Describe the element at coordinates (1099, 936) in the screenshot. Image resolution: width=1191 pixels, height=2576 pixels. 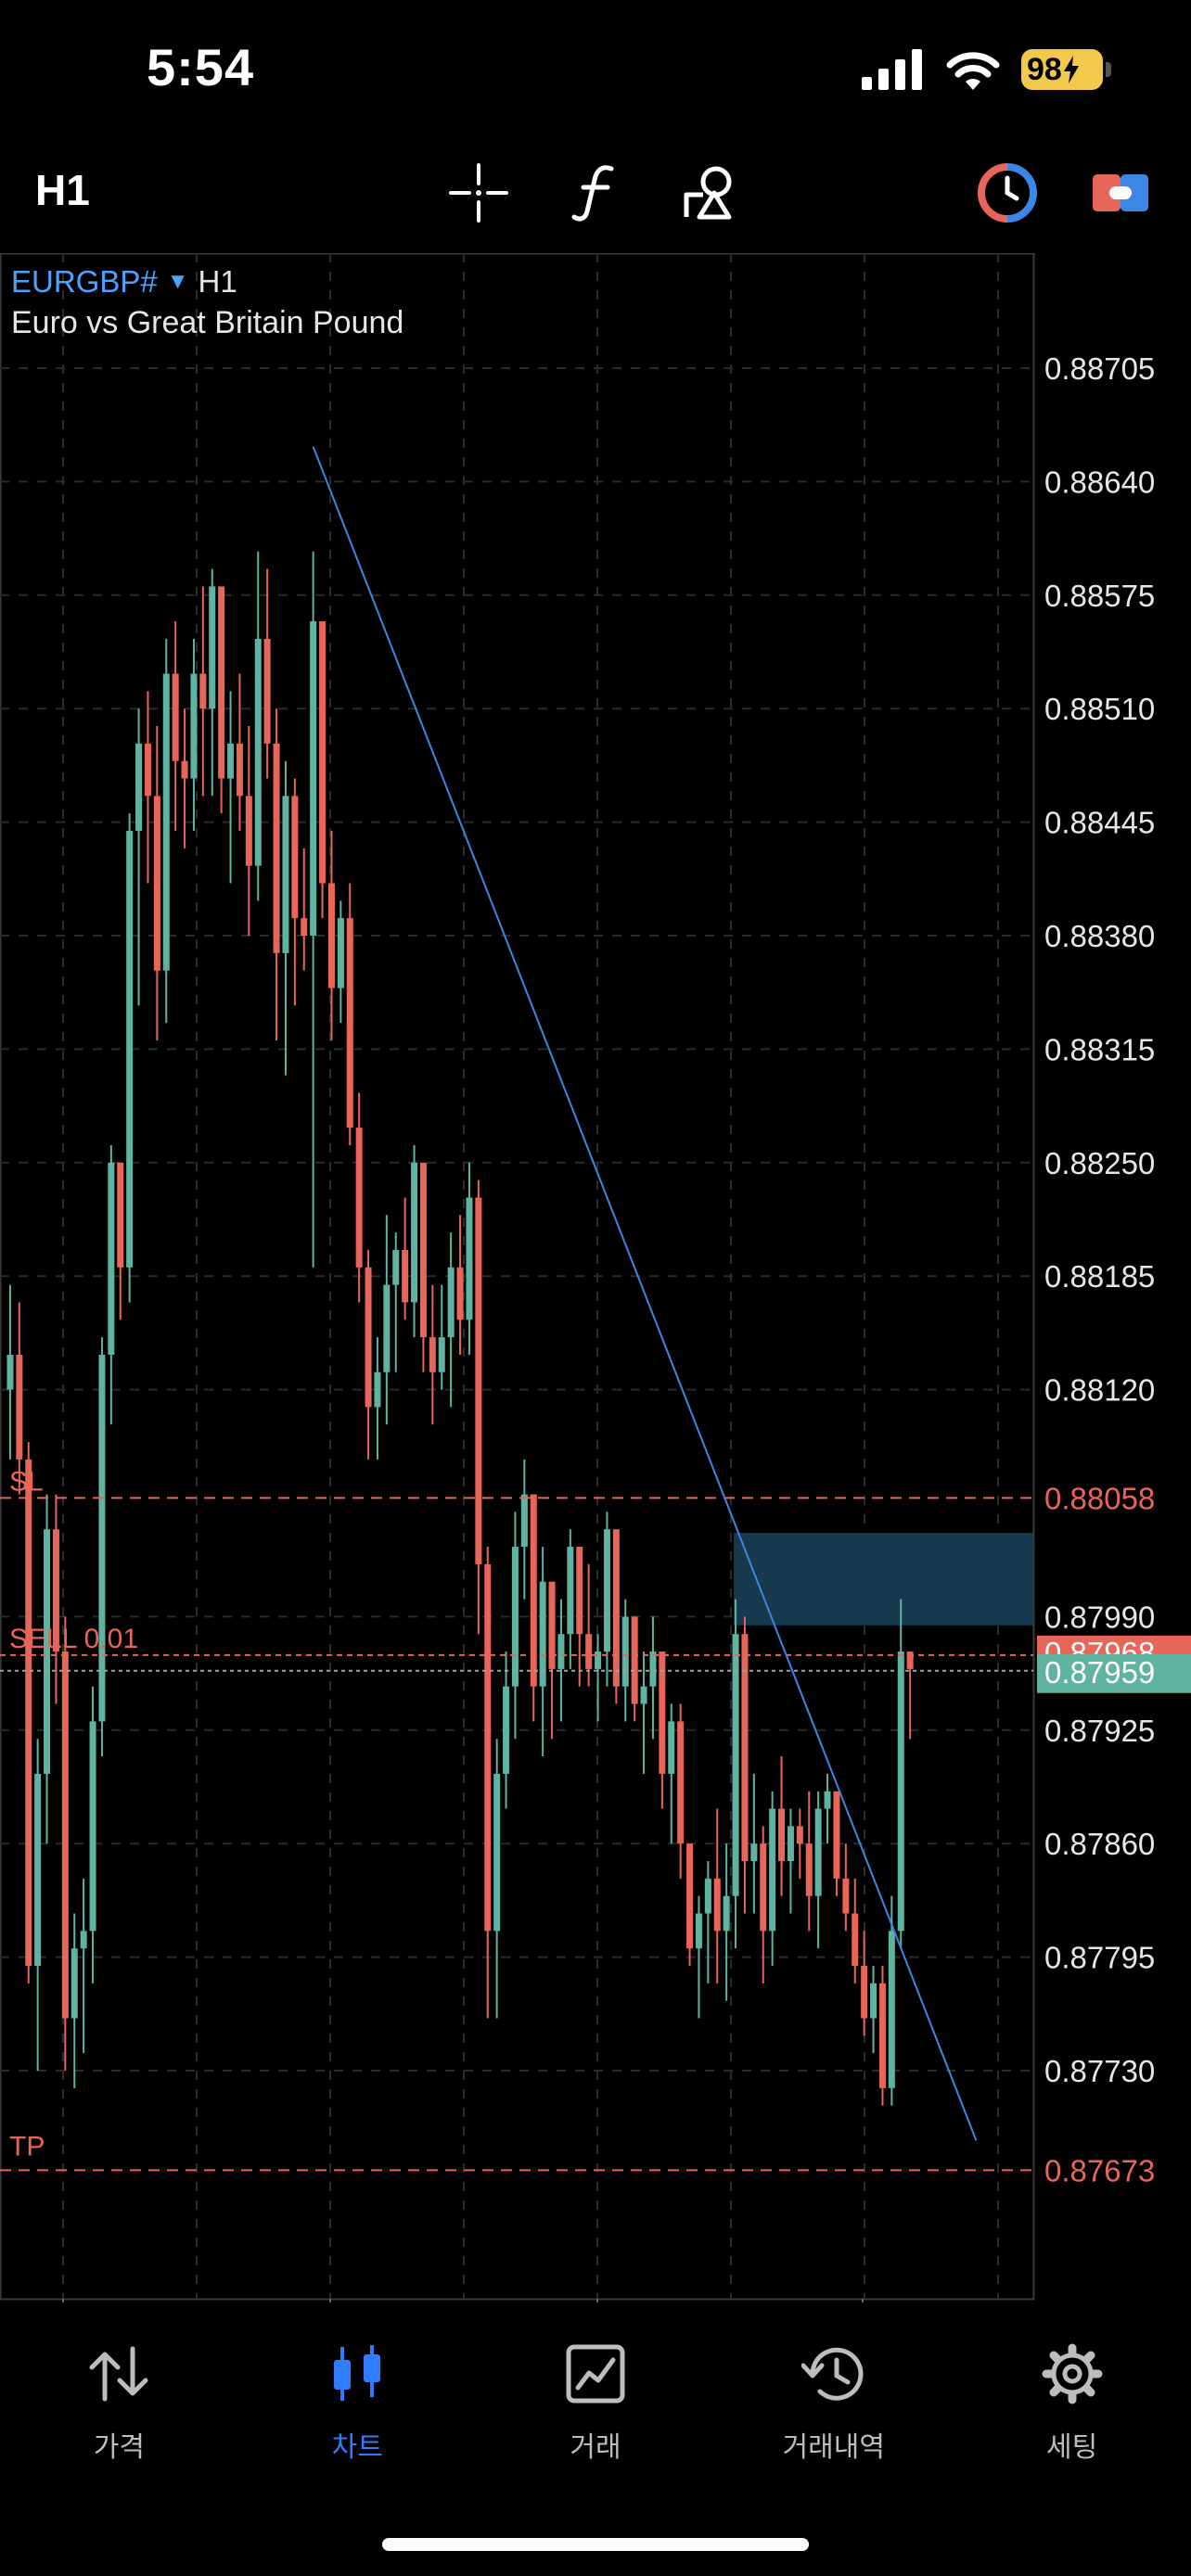
I see `y-tick-label: 0.88380` at that location.